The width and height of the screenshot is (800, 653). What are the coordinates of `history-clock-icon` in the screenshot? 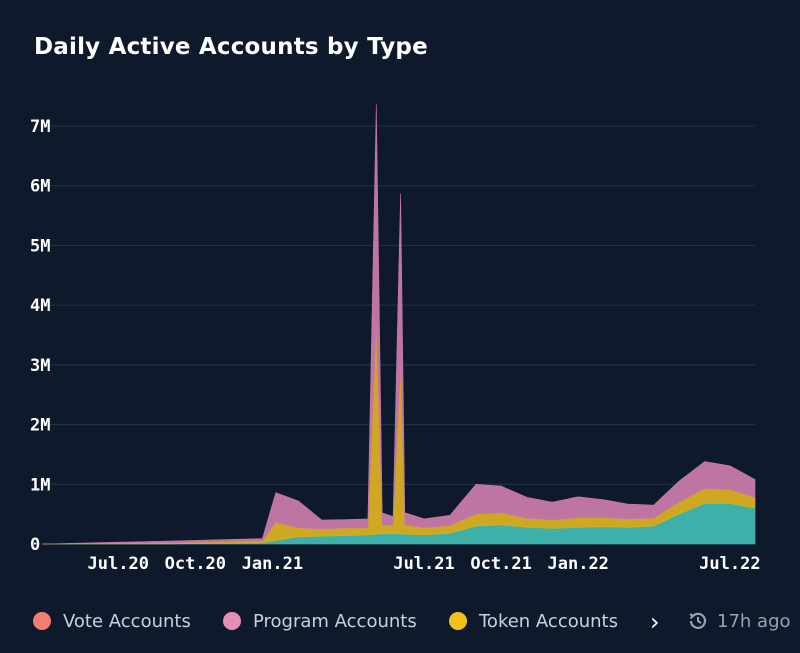 It's located at (698, 620).